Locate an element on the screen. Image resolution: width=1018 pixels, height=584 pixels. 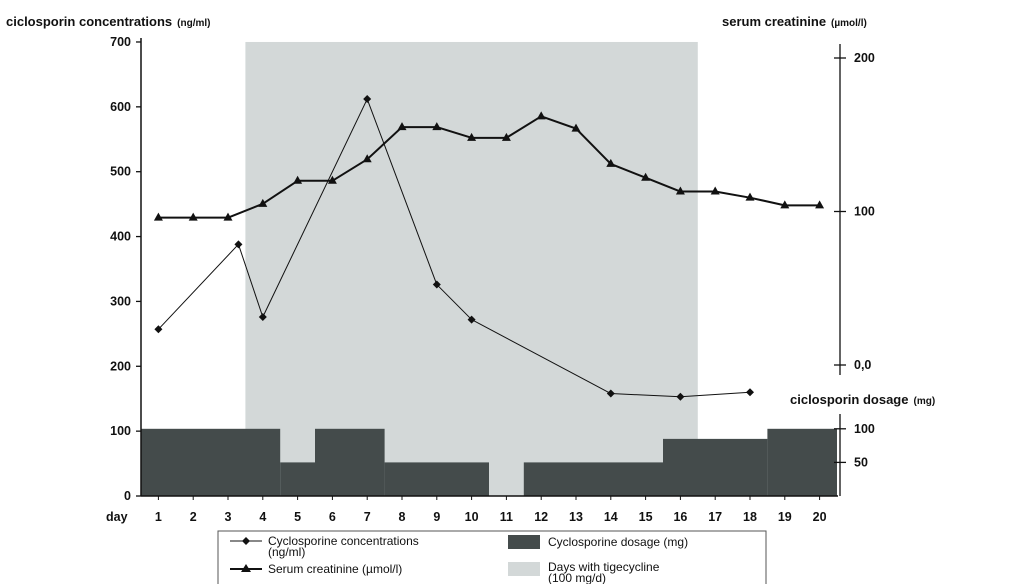
legend-creatinine-label: Serum creatinine (µmol/l) is located at coordinates (335, 569).